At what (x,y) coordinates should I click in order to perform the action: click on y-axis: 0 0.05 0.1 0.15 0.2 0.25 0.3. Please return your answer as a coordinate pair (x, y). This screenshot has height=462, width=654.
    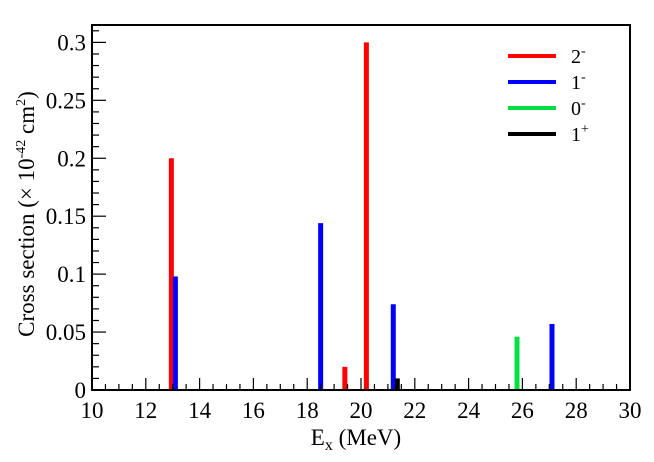
    Looking at the image, I should click on (76, 216).